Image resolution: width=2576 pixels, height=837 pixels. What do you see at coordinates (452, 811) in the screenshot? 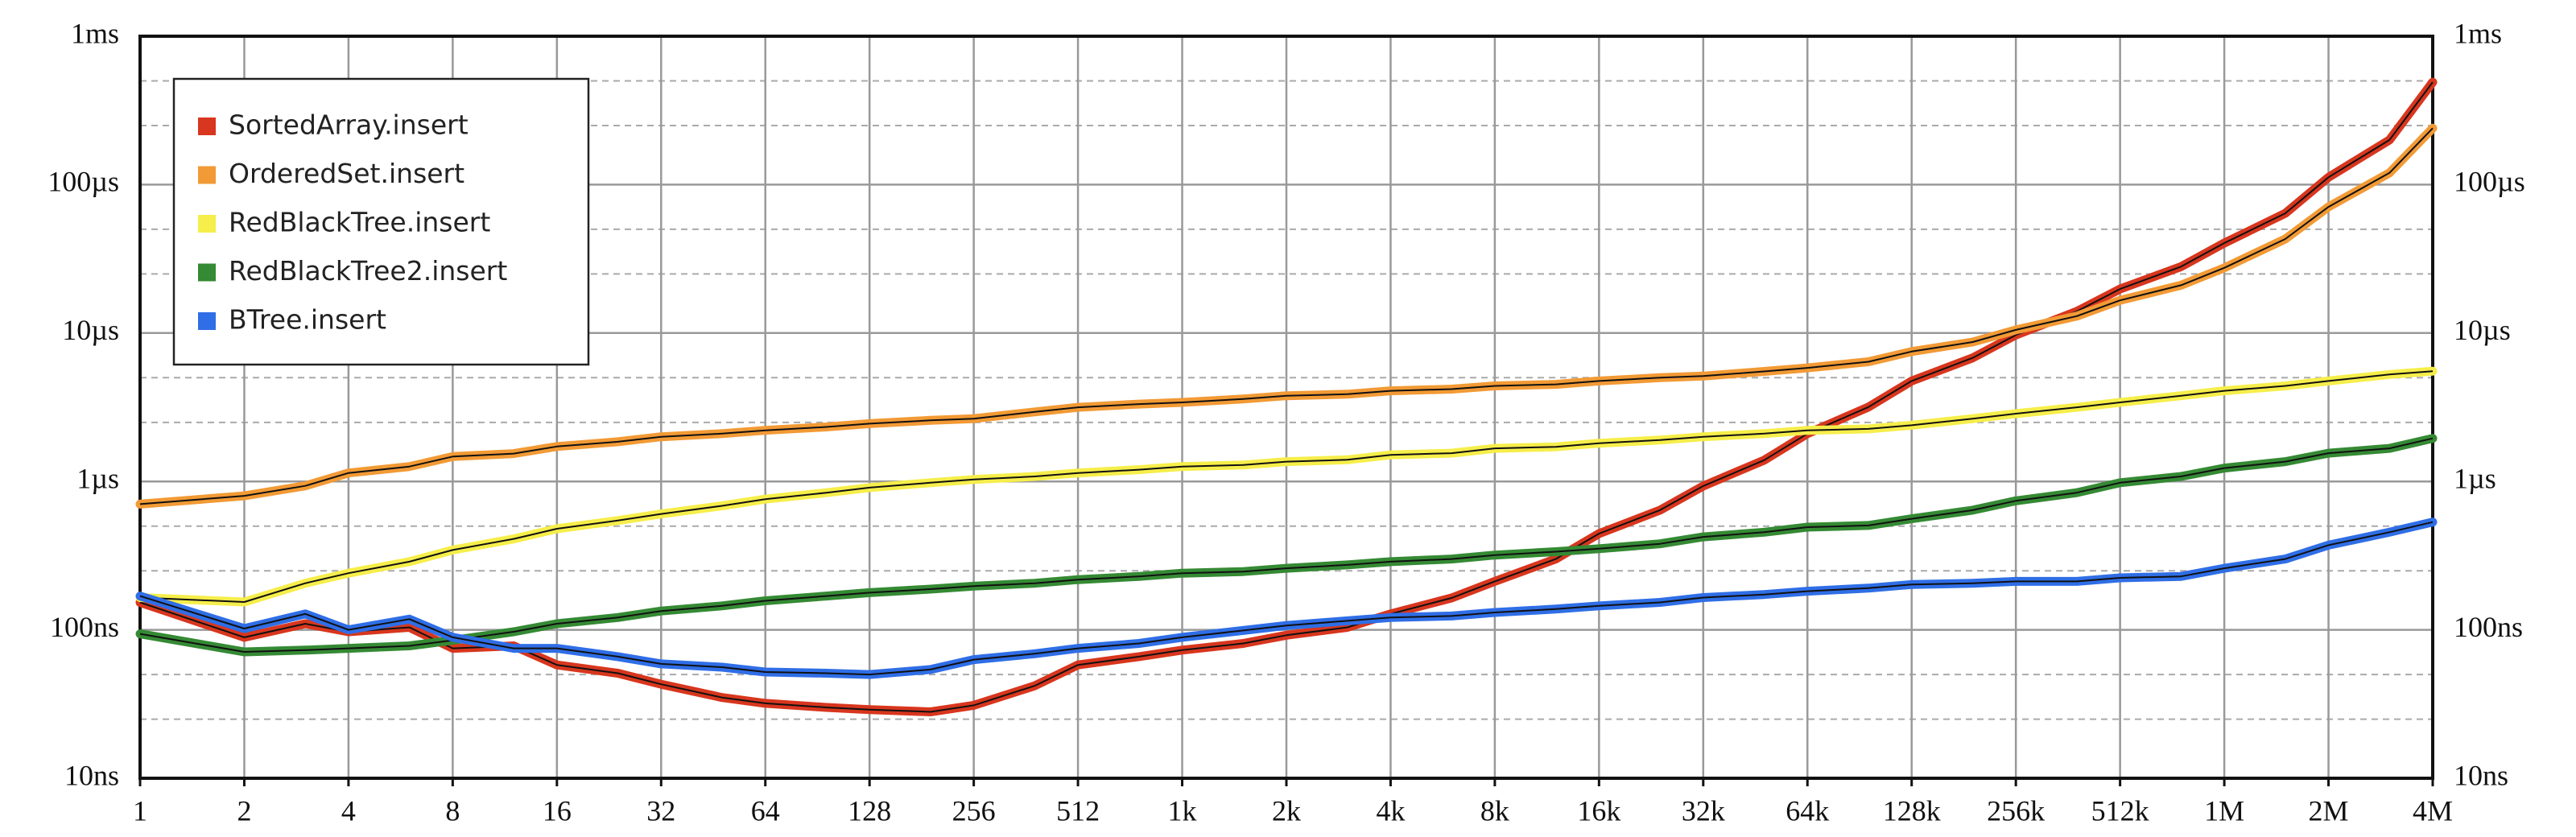
I see `x-tick-label: 8` at bounding box center [452, 811].